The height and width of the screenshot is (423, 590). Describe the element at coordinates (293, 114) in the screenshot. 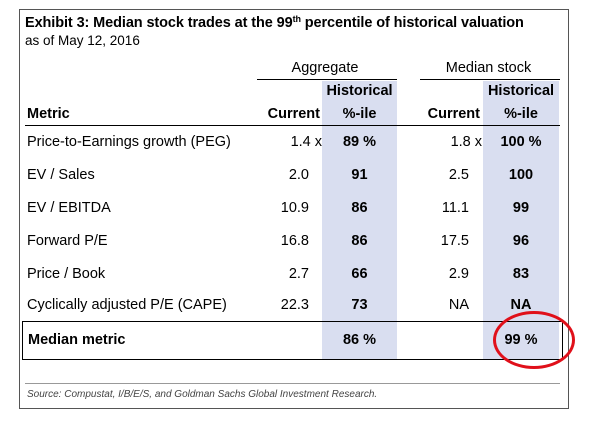

I see `header-agg-current: Current` at that location.